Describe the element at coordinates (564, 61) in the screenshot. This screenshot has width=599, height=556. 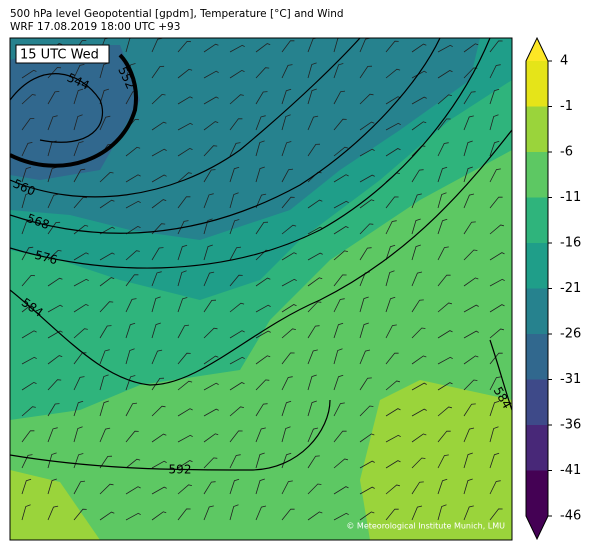
I see `colorbar-tick-label: 4` at that location.